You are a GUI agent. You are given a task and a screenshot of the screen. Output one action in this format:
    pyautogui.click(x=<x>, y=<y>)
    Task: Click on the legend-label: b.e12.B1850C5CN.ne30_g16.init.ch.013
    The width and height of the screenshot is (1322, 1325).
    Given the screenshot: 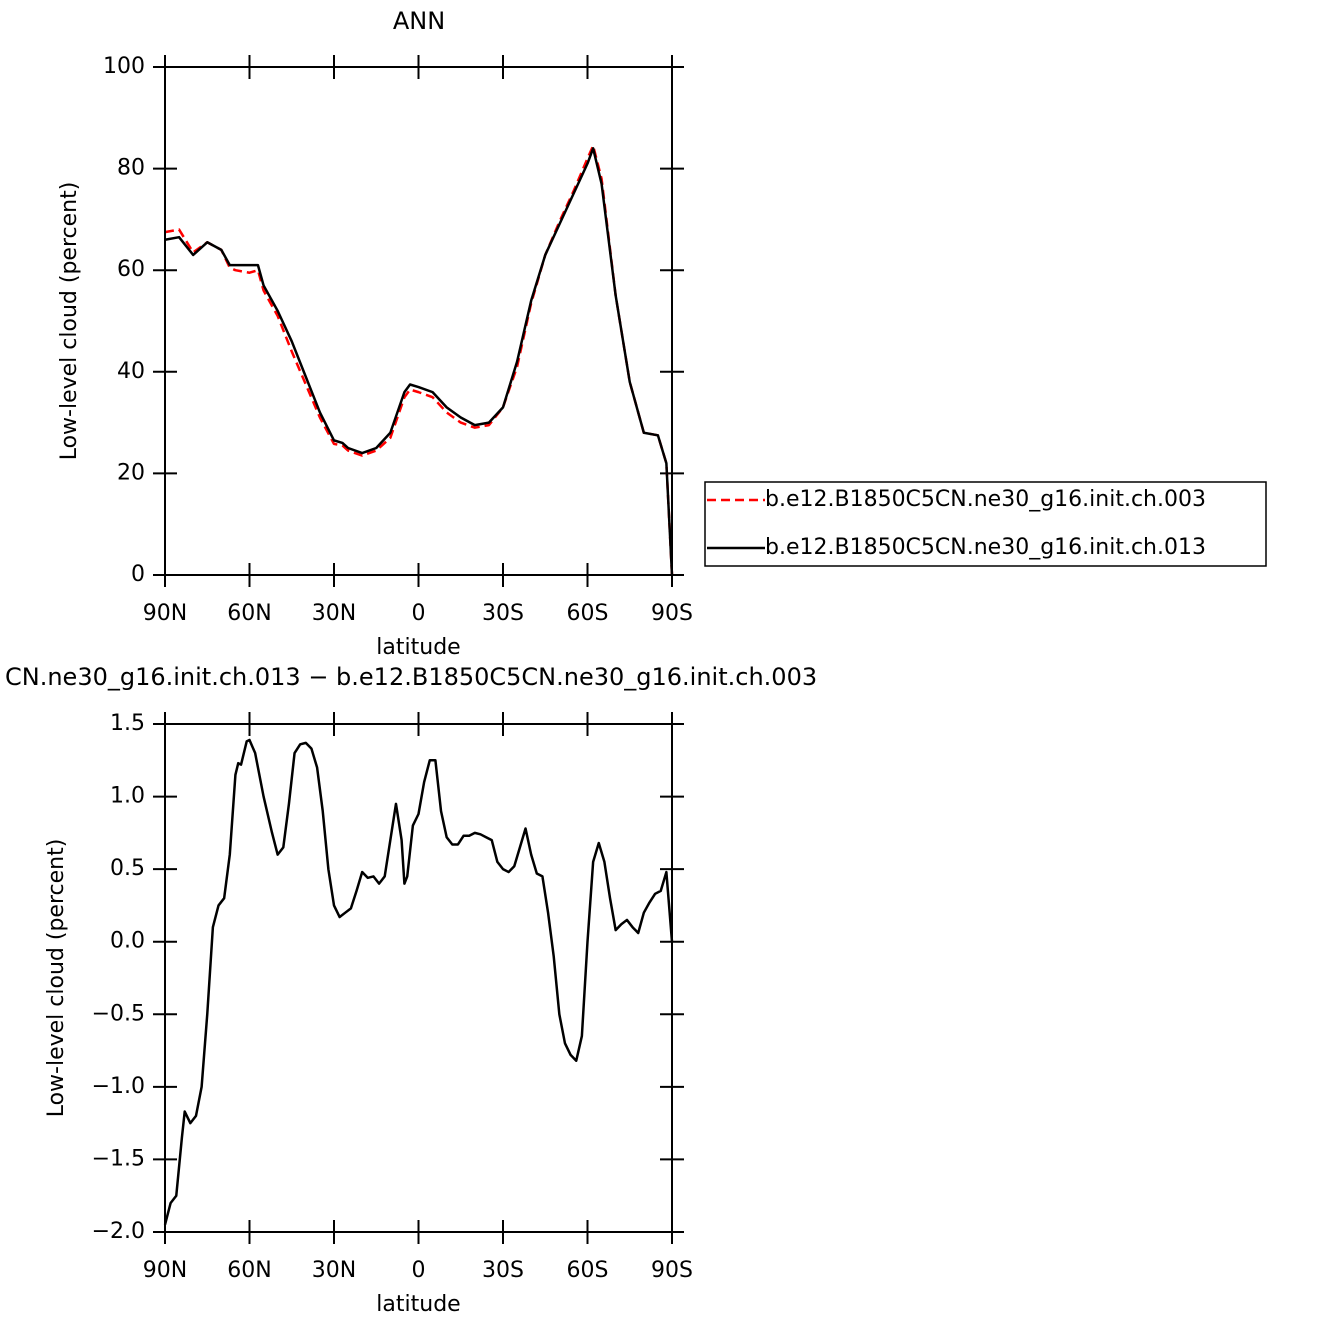 What is the action you would take?
    pyautogui.click(x=985, y=547)
    